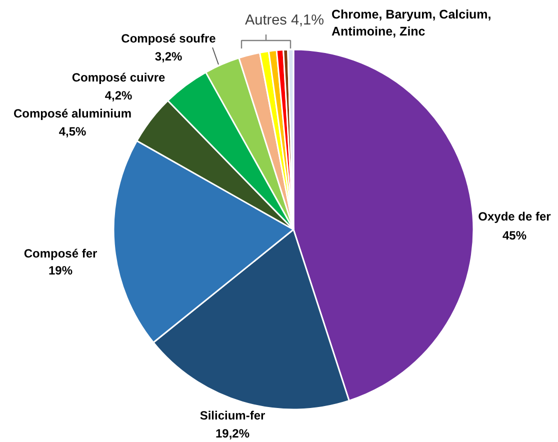 Image resolution: width=558 pixels, height=442 pixels. I want to click on slice-label: Silicium-fer, so click(233, 415).